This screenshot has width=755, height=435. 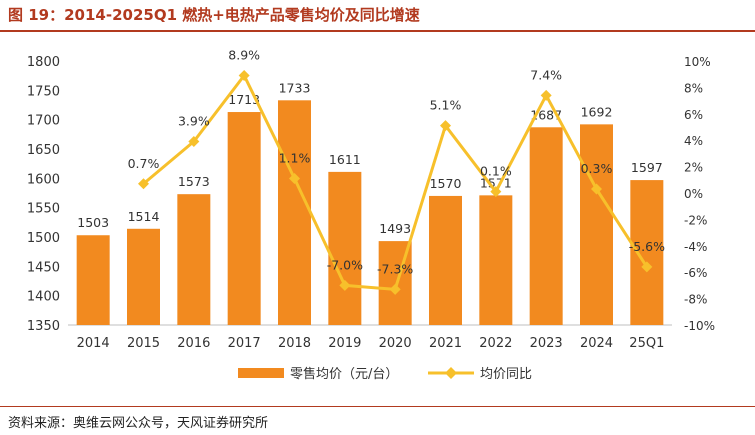 I want to click on bar-value-label: 1713, so click(x=244, y=99).